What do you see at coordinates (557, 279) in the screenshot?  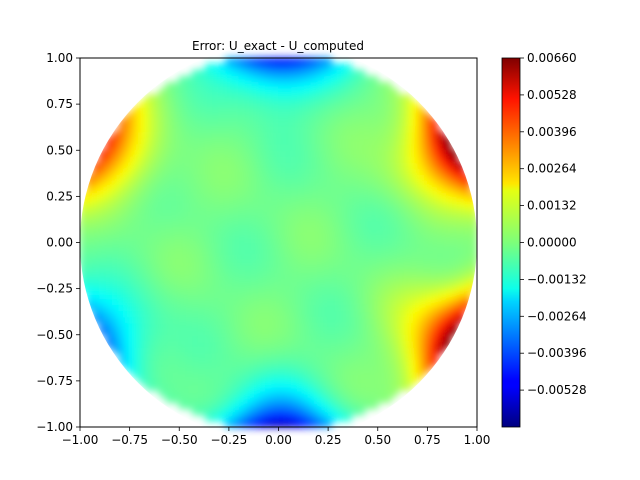 I see `colorbar-tick-label: −0.00132` at bounding box center [557, 279].